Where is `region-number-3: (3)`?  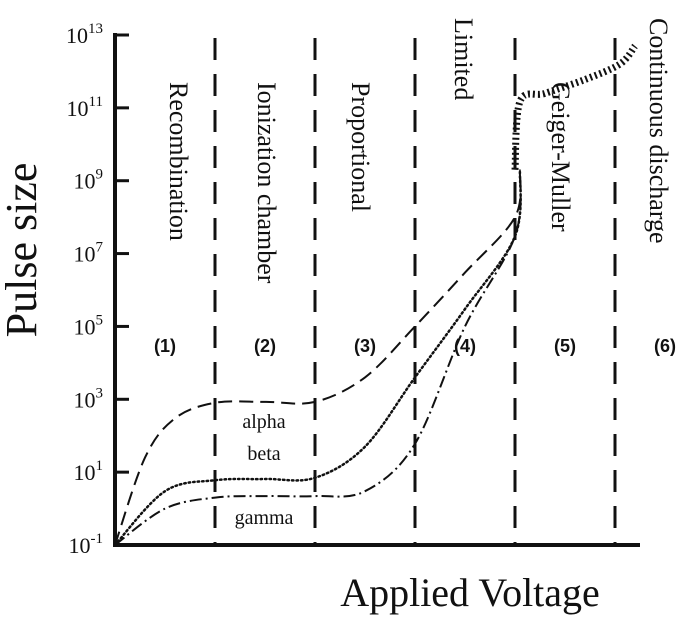
region-number-3: (3) is located at coordinates (365, 346).